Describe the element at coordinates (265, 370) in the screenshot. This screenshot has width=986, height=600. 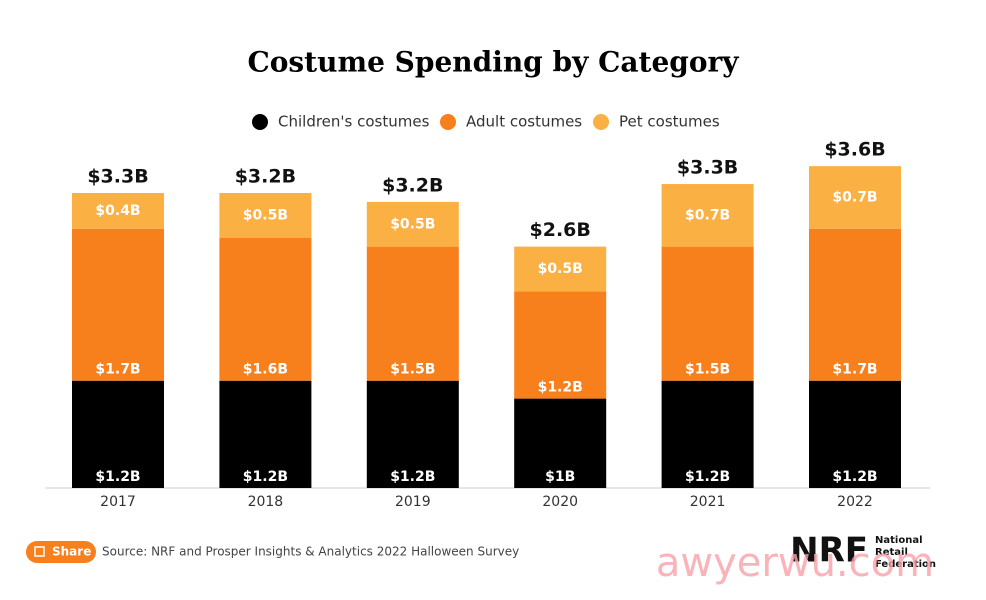
I see `segment-label: $1.6B` at that location.